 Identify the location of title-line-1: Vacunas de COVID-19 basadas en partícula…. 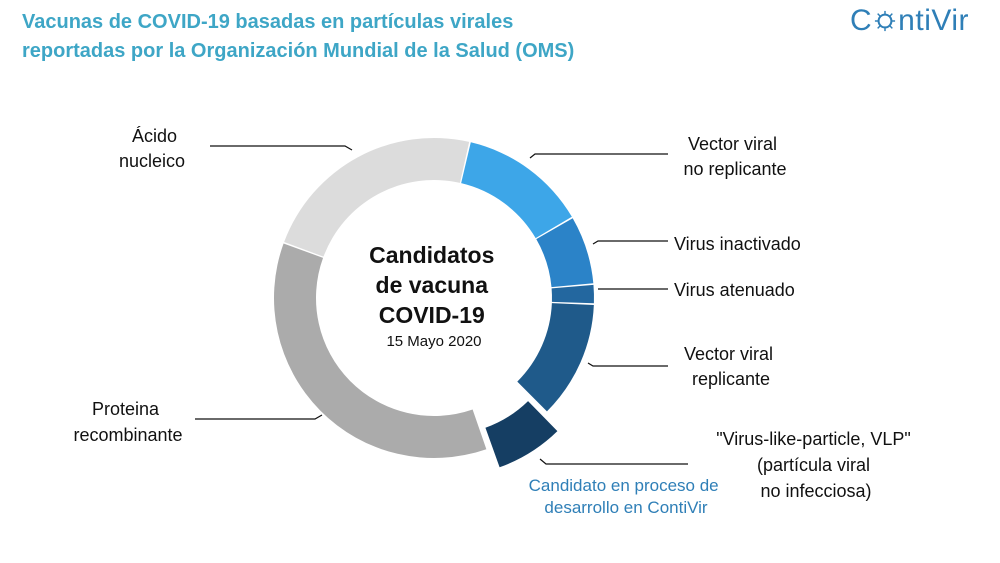
(268, 22).